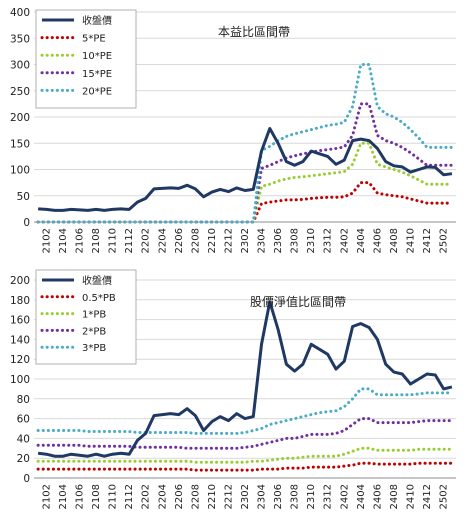  I want to click on legend-label: 0.5*PB, so click(99, 298).